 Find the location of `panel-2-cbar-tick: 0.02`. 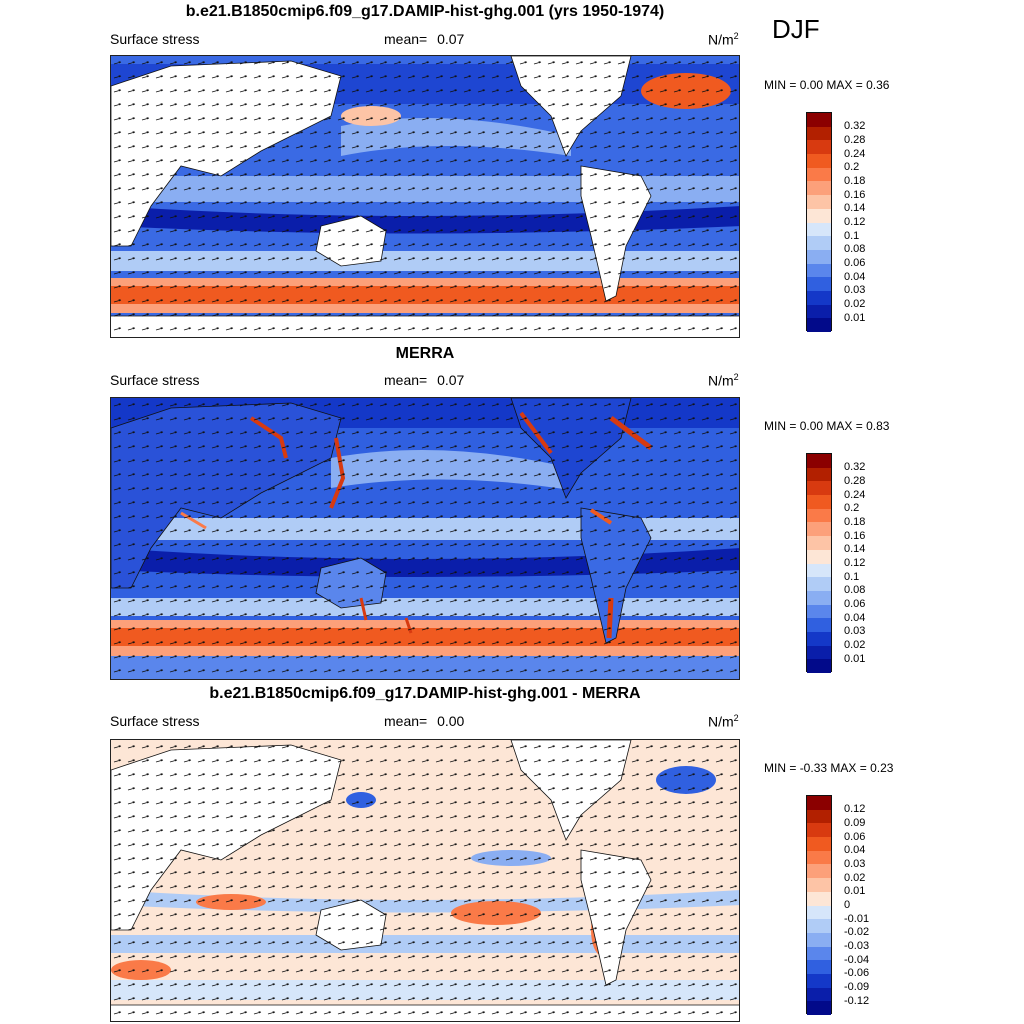

panel-2-cbar-tick: 0.02 is located at coordinates (855, 645).